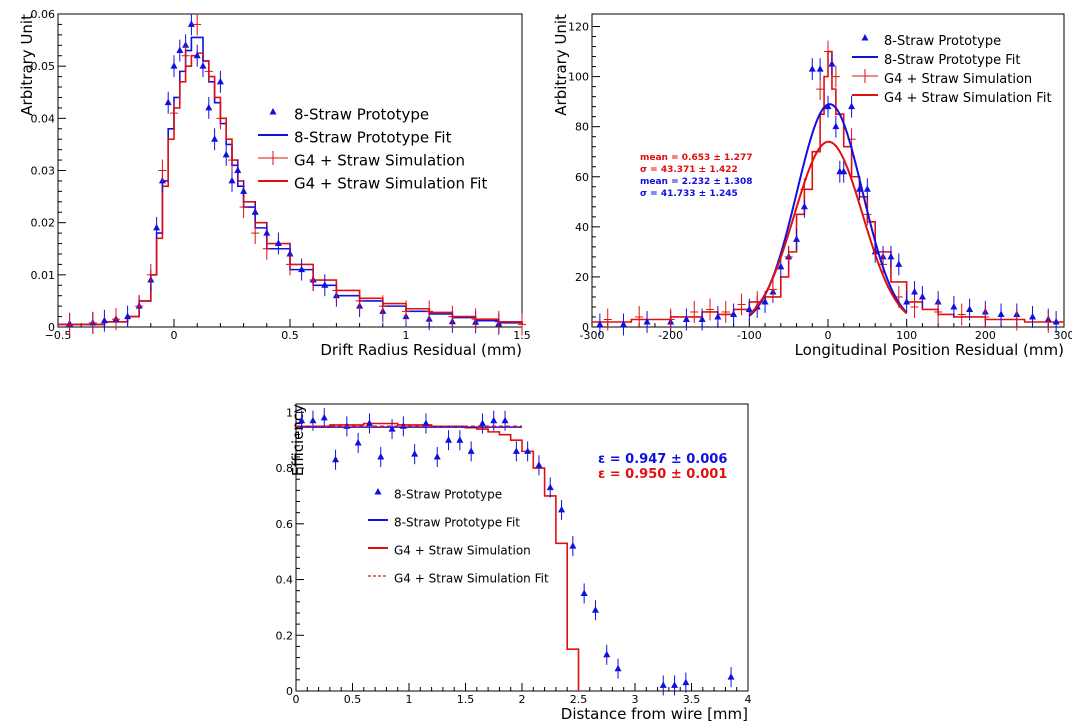 The height and width of the screenshot is (722, 1072). I want to click on legend-label: G4 + Straw Simulation, so click(462, 551).